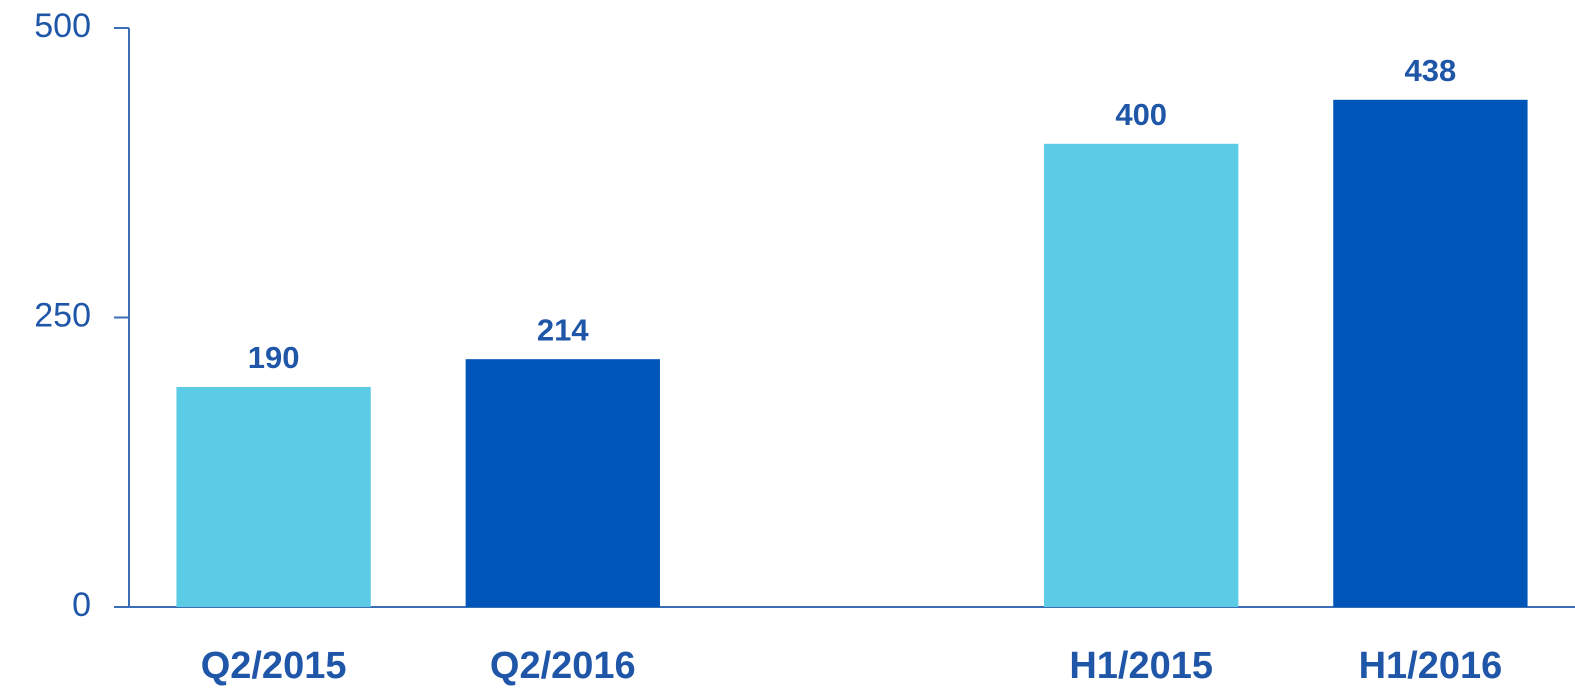 This screenshot has height=693, width=1575. I want to click on x-tick-label: H1/2015, so click(1141, 666).